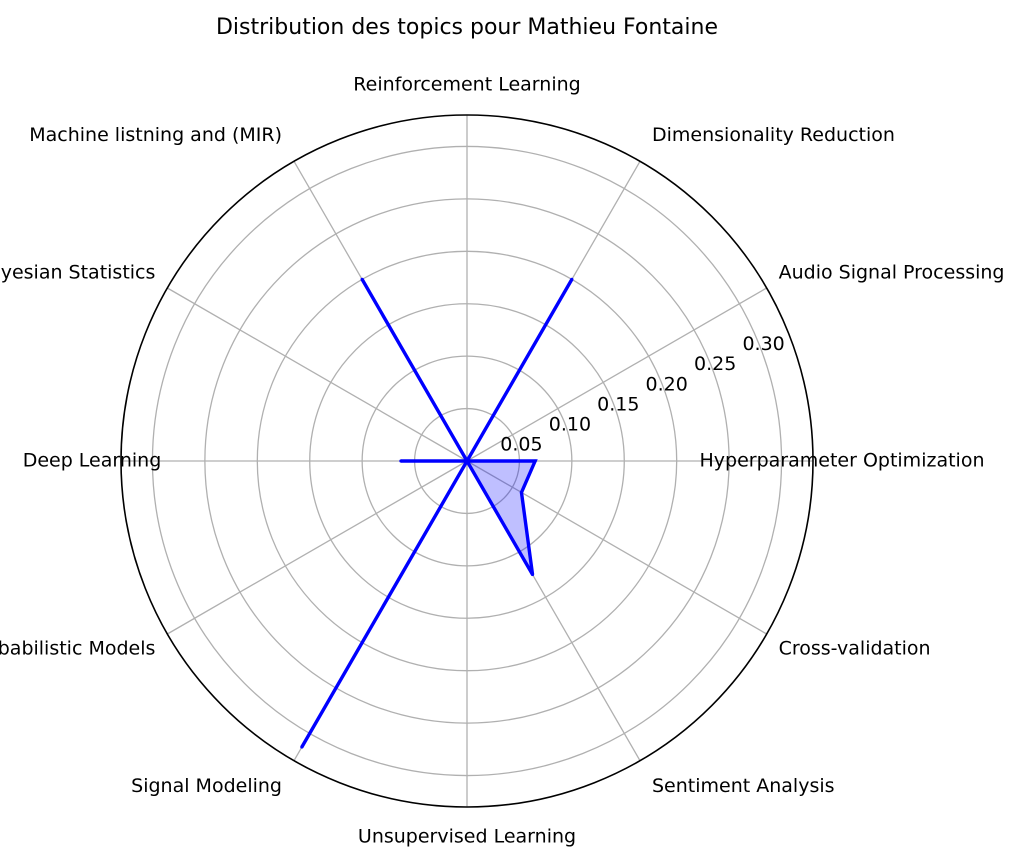 The width and height of the screenshot is (1013, 862). Describe the element at coordinates (892, 273) in the screenshot. I see `category-label: Audio Signal Processing` at that location.